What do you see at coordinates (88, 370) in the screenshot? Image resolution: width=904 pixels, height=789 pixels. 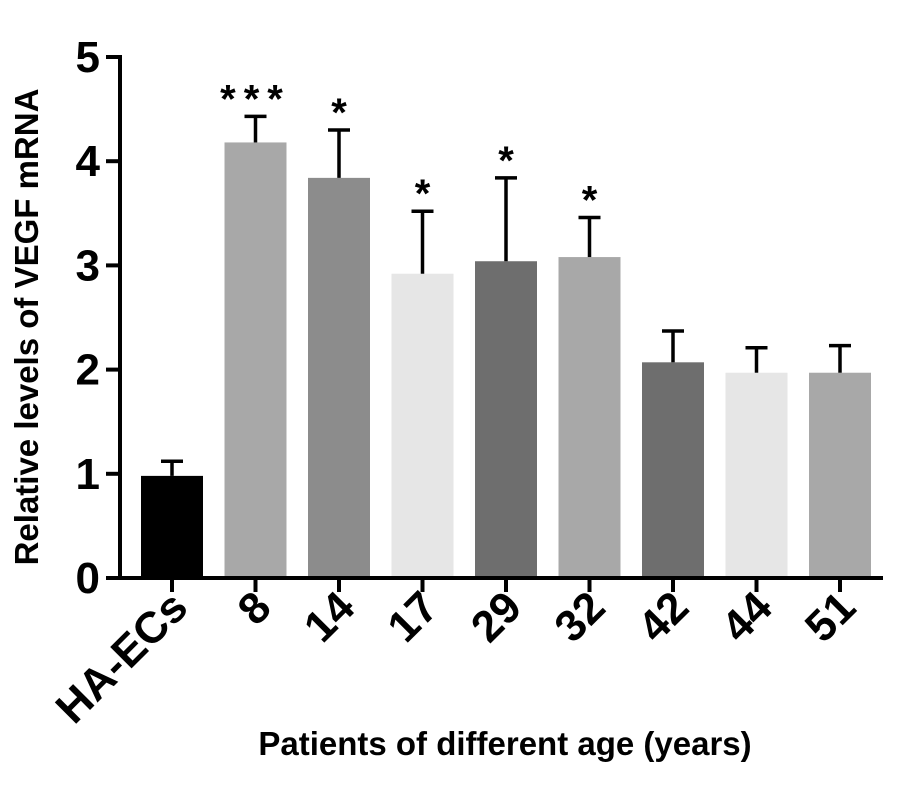 I see `y-tick-label: 2` at bounding box center [88, 370].